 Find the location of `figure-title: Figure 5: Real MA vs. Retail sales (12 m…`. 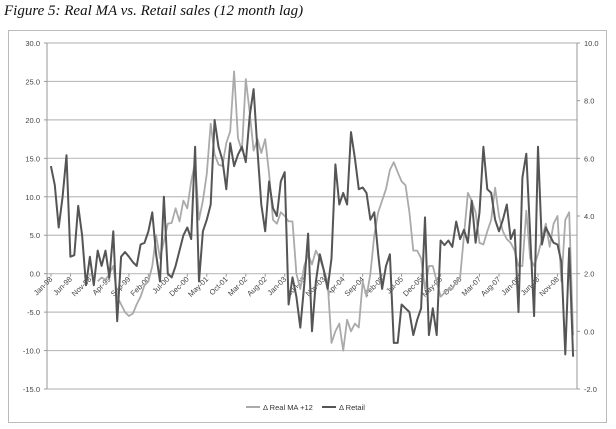

figure-title: Figure 5: Real MA vs. Retail sales (12 m… is located at coordinates (154, 11).